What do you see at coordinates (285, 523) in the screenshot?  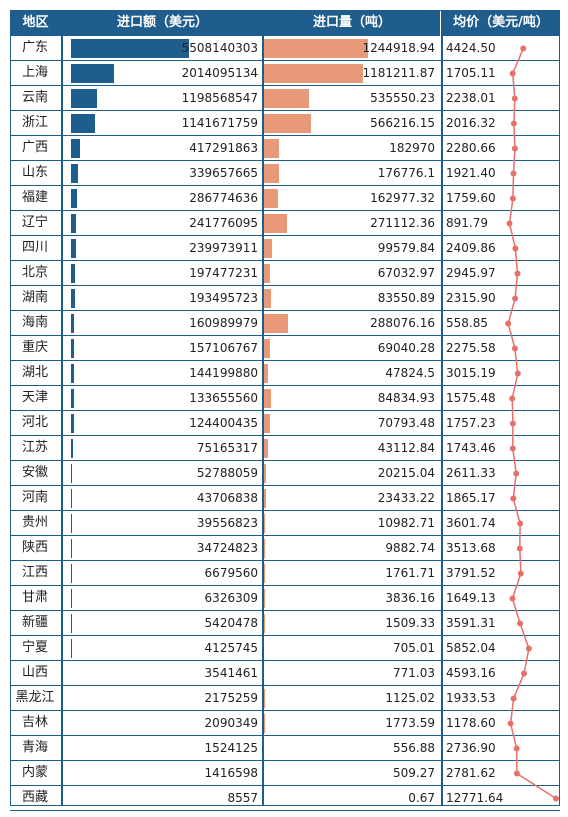 I see `table-row: 贵州 39556823 10982.71 3601.74` at bounding box center [285, 523].